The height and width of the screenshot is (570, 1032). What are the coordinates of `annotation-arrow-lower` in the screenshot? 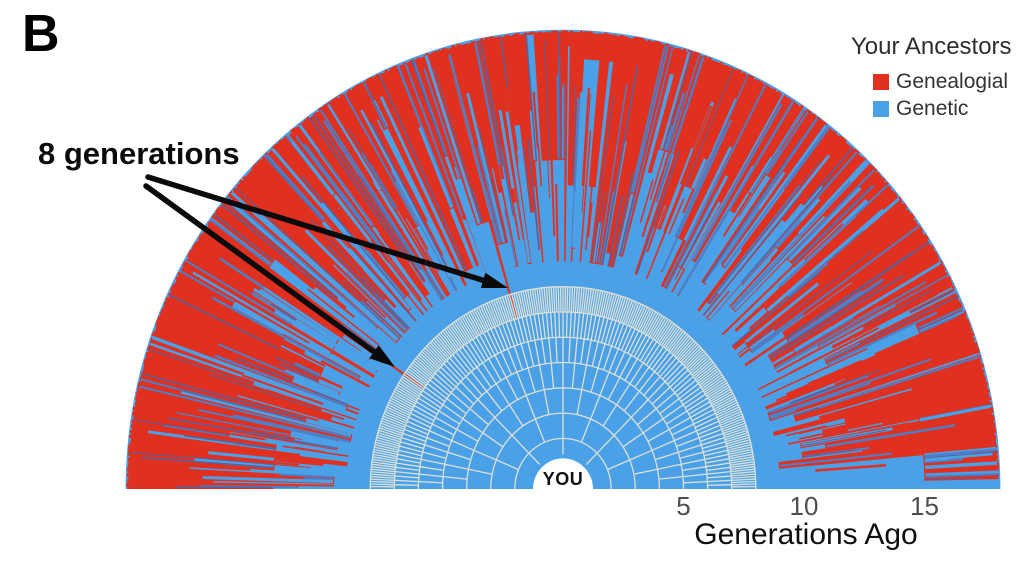 It's located at (269, 275).